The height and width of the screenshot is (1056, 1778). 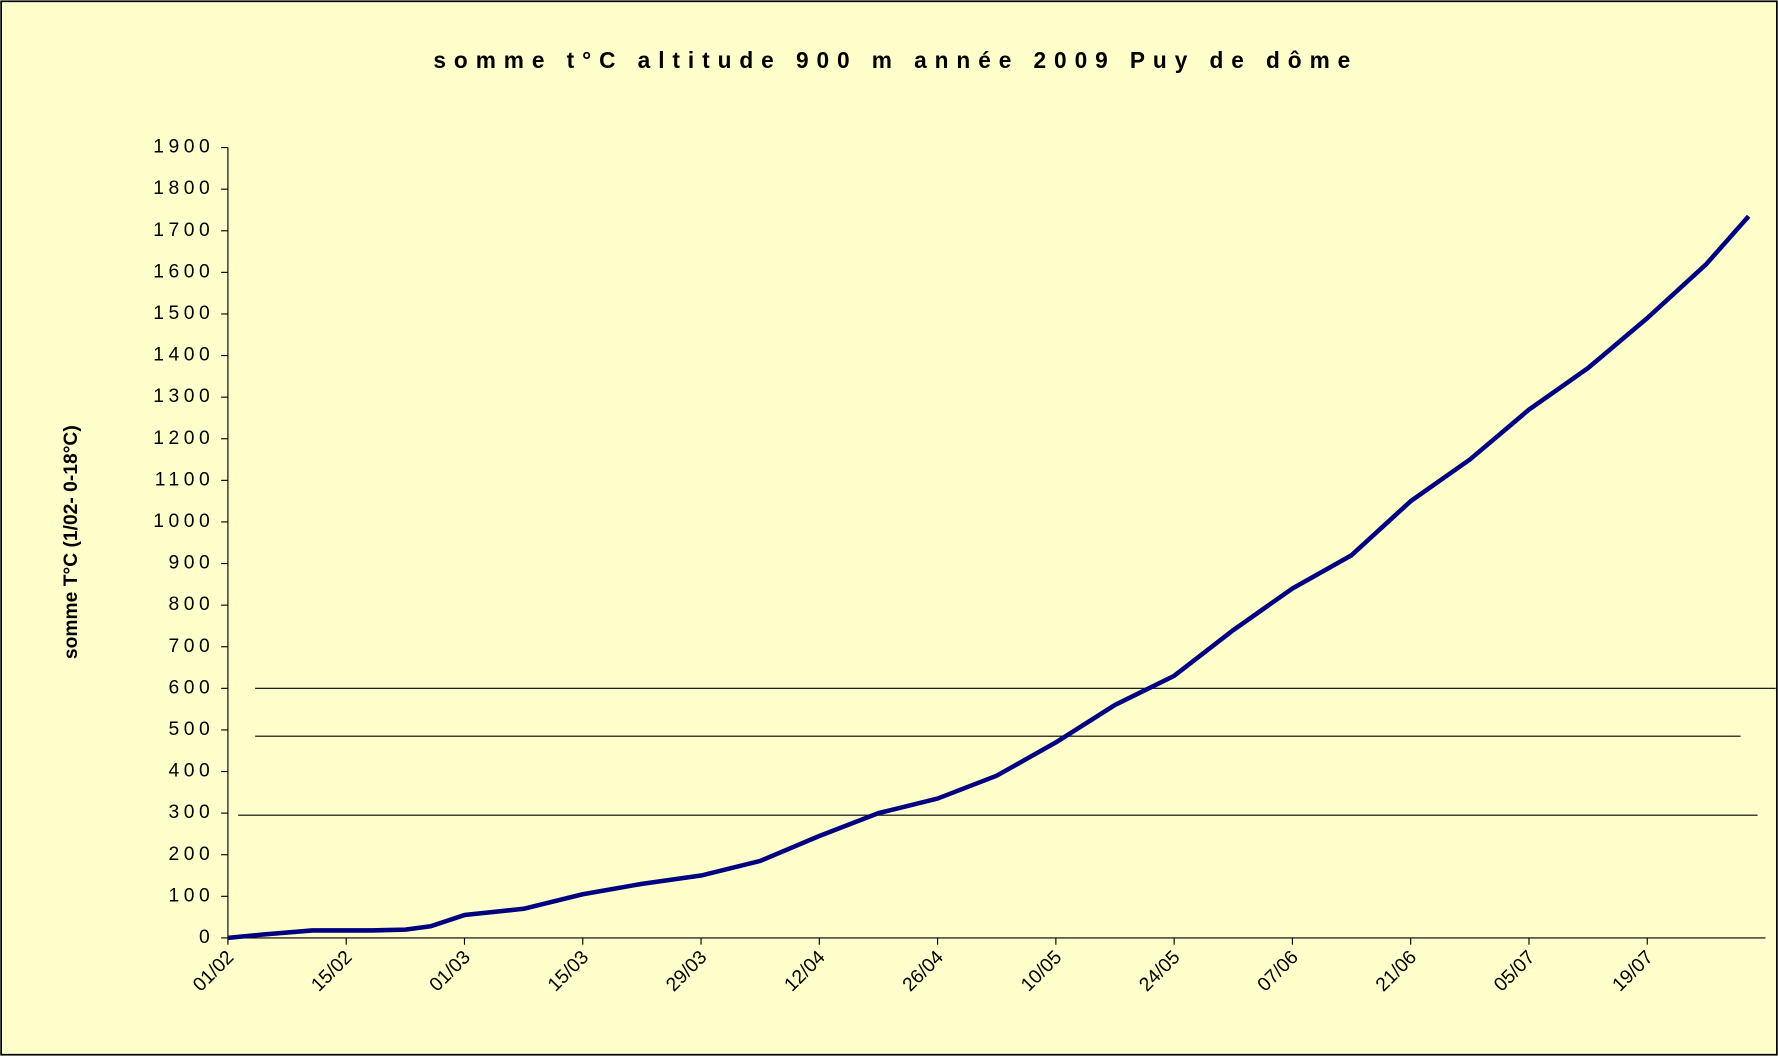 What do you see at coordinates (71, 542) in the screenshot?
I see `y-axis-label: somme T°C (1/02- 0-18°C)` at bounding box center [71, 542].